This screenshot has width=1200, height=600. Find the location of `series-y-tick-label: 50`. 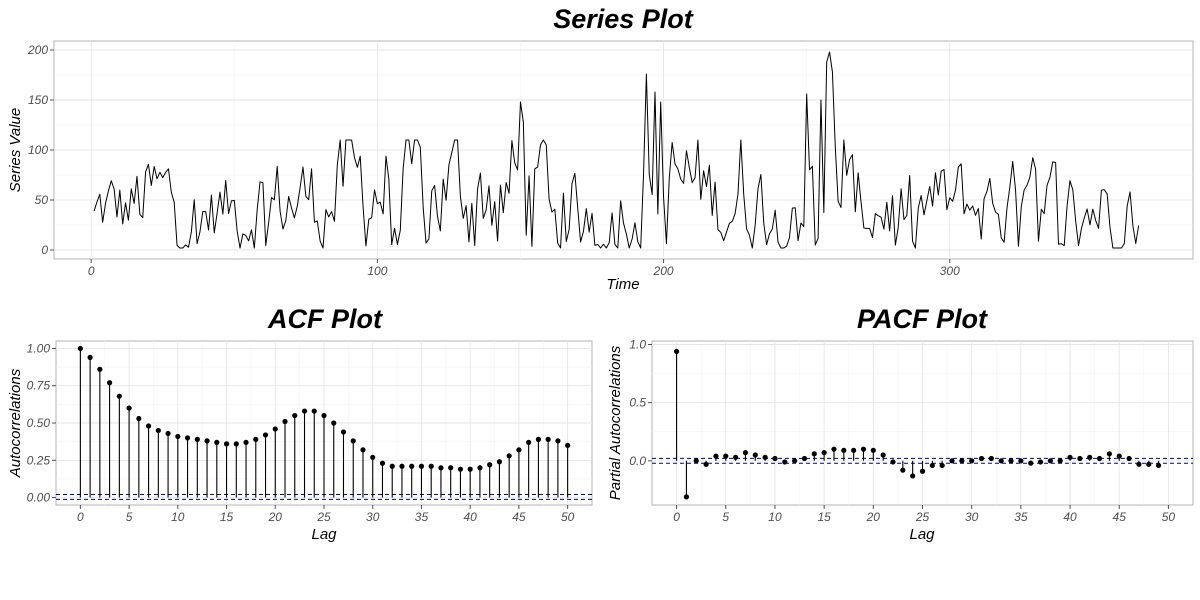

series-y-tick-label: 50 is located at coordinates (42, 200).